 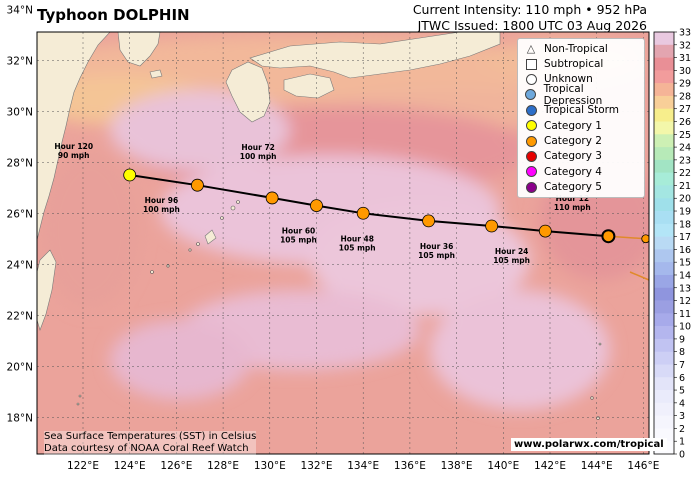 What do you see at coordinates (685, 224) in the screenshot?
I see `colorbar-tick-label: 18` at bounding box center [685, 224].